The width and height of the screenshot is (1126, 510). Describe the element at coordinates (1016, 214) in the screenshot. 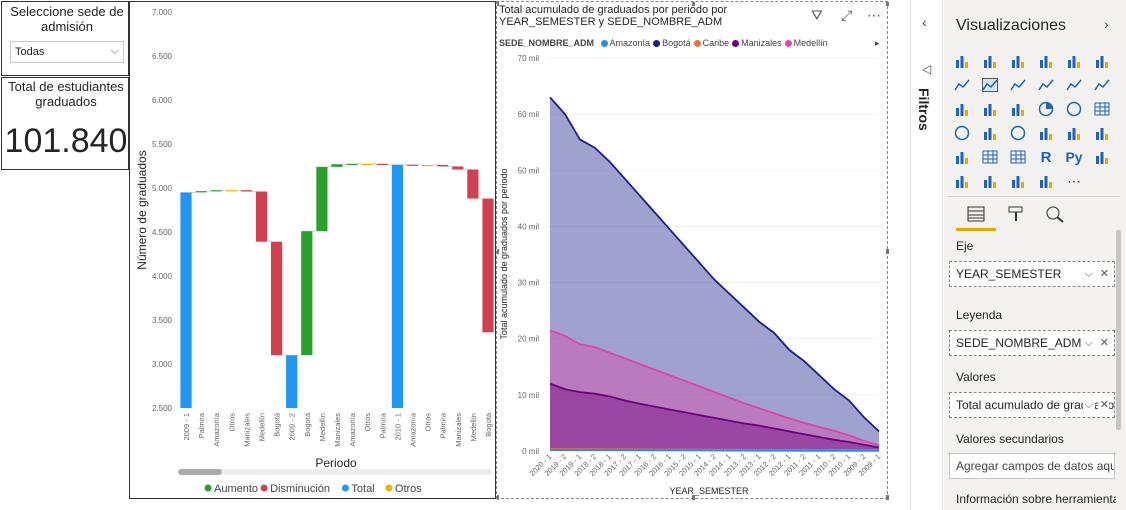

I see `format-tab` at that location.